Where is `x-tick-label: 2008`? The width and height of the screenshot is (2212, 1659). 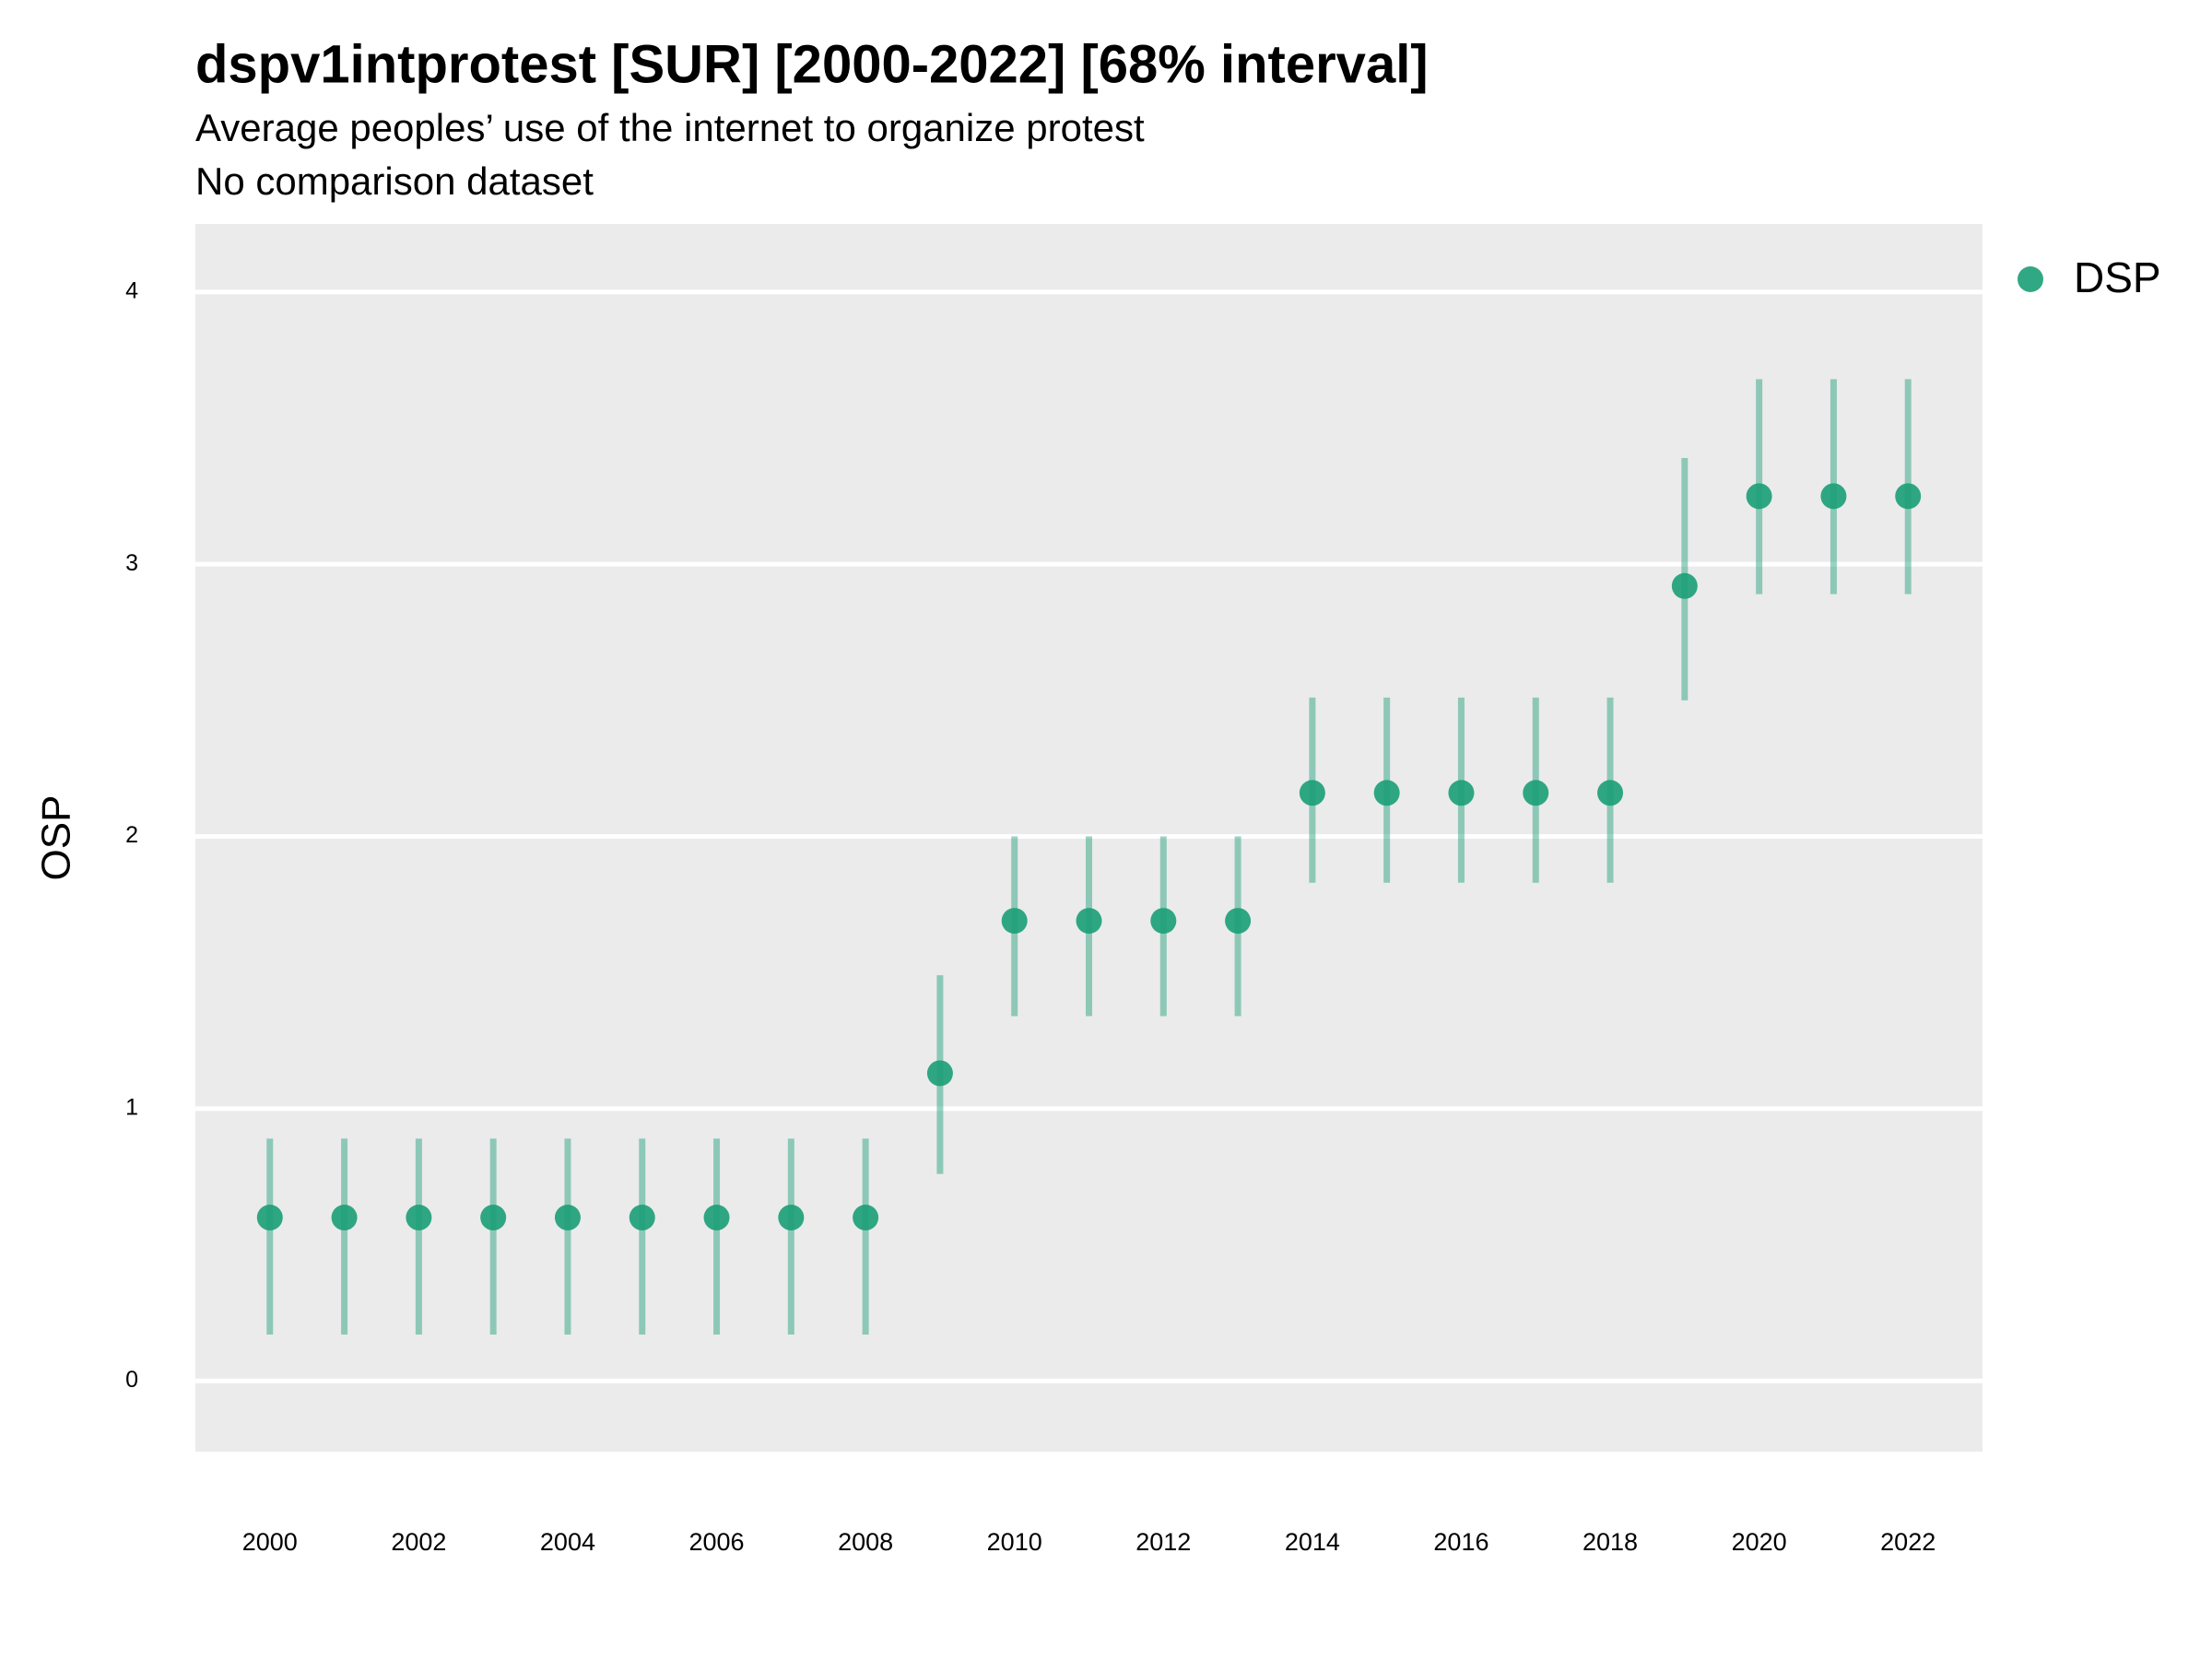
x-tick-label: 2008 is located at coordinates (865, 1542).